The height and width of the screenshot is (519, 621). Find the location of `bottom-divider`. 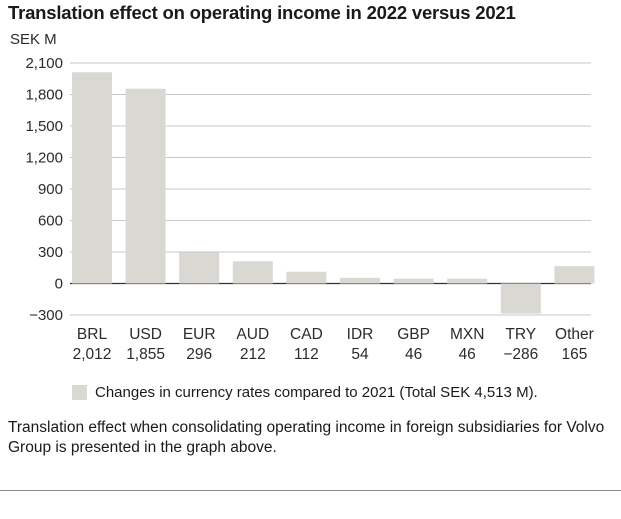

bottom-divider is located at coordinates (310, 490).